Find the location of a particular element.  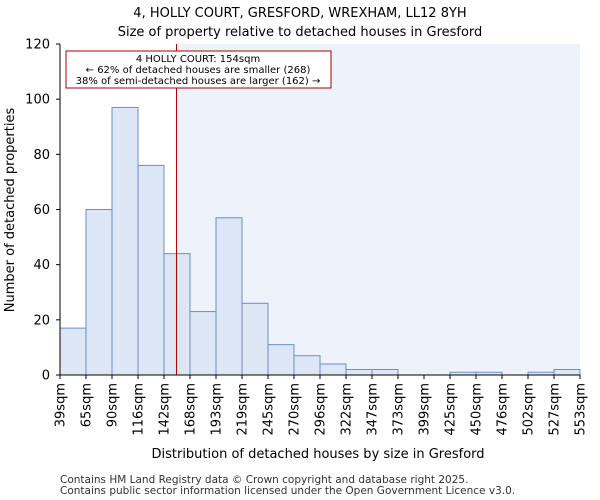

x-tick-label-373sqm: 373sqm is located at coordinates (399, 409).